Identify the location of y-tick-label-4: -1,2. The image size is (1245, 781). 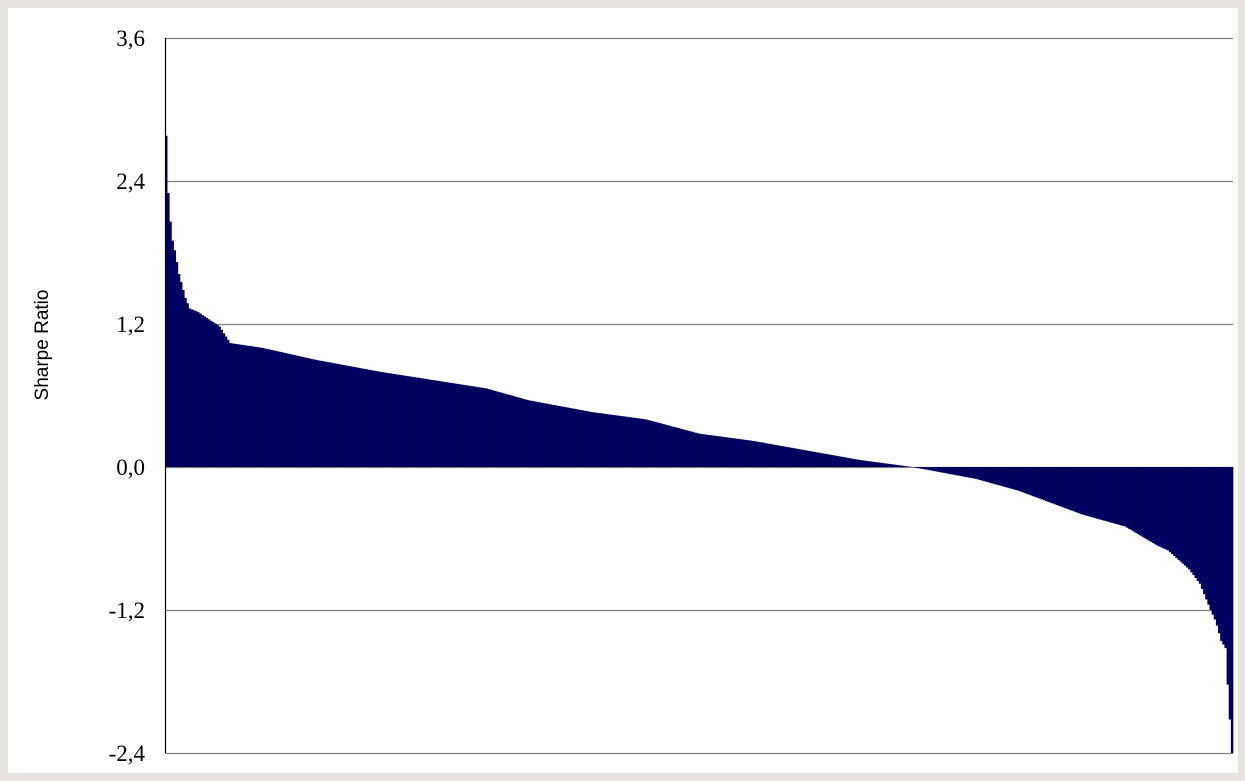
(127, 610).